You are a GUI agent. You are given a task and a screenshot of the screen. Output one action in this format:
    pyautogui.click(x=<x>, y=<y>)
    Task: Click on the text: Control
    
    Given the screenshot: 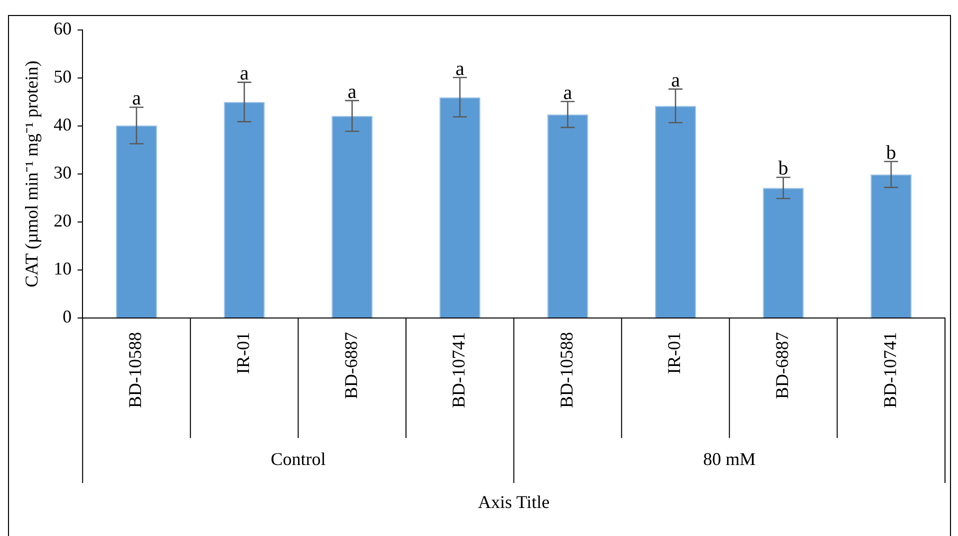 What is the action you would take?
    pyautogui.click(x=298, y=459)
    